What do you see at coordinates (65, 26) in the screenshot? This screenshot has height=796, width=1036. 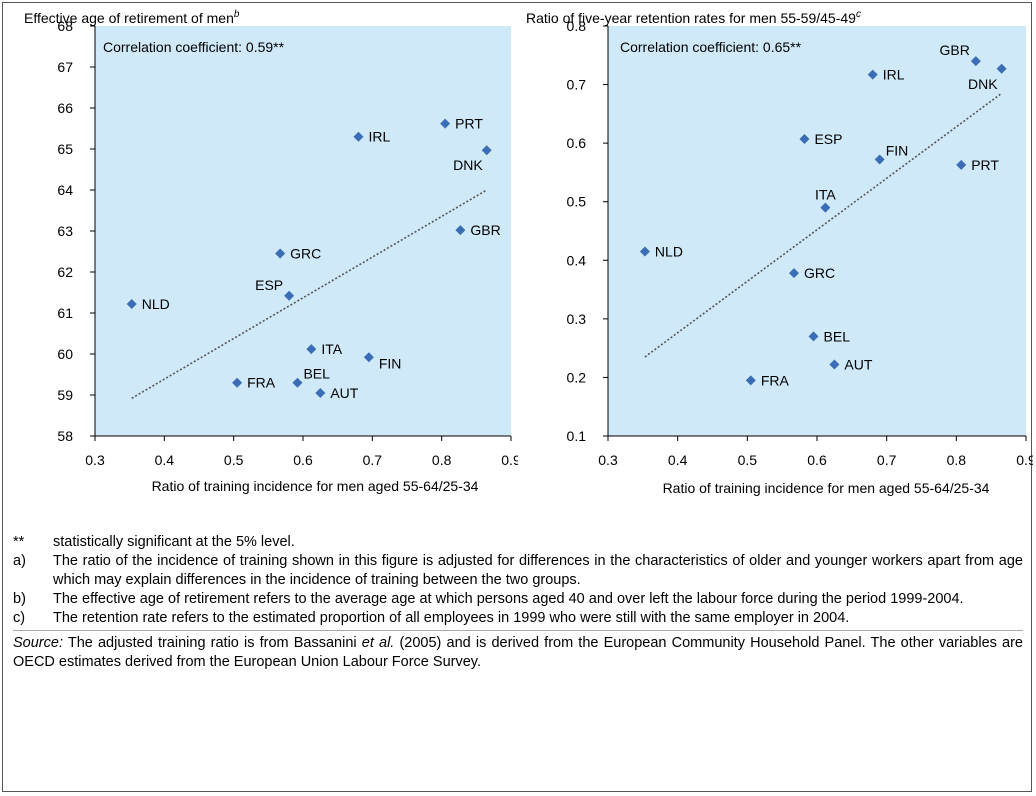 I see `y-tick-label: 68` at bounding box center [65, 26].